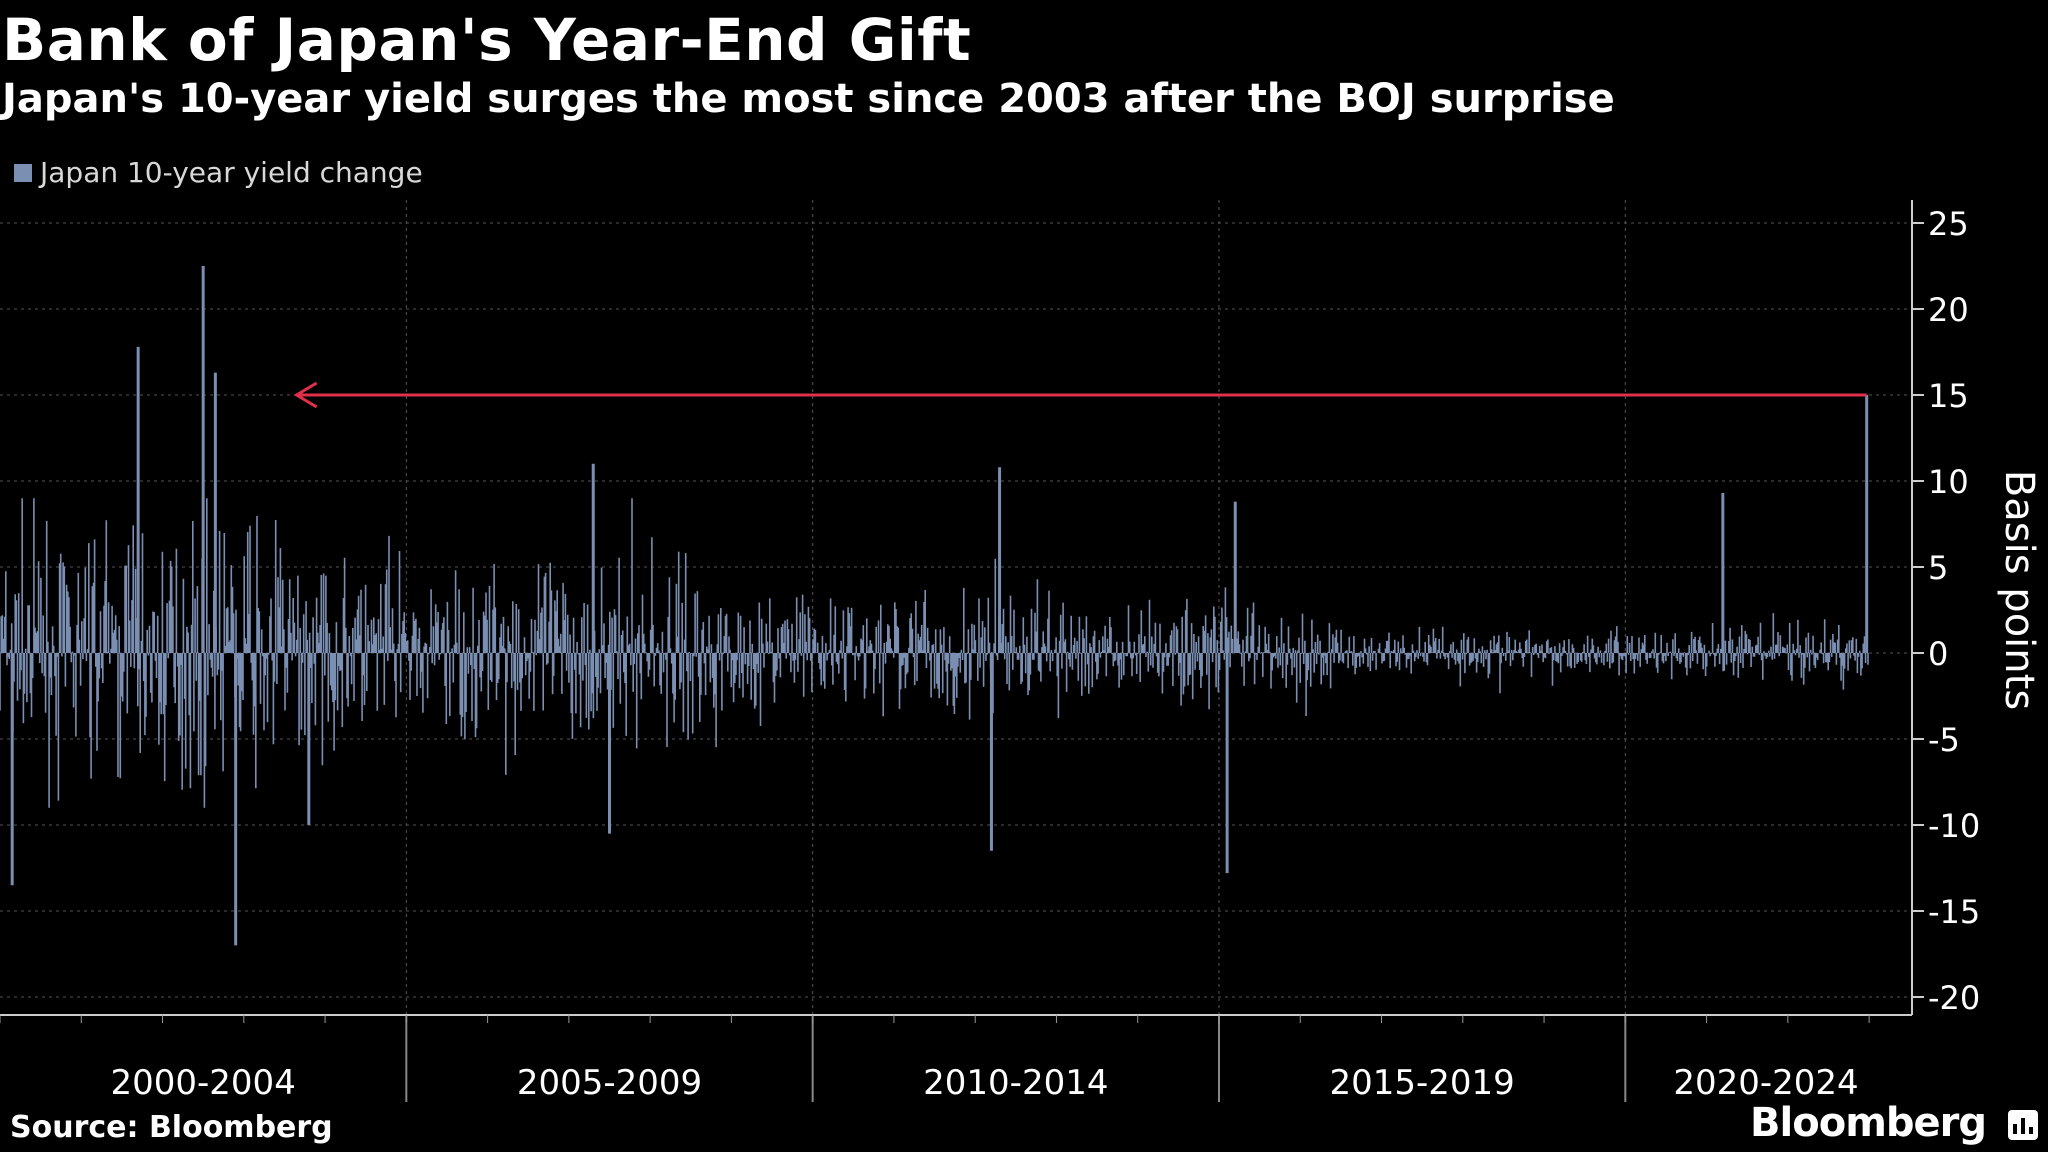 This screenshot has width=2048, height=1152. I want to click on ytick-label: 25, so click(1948, 224).